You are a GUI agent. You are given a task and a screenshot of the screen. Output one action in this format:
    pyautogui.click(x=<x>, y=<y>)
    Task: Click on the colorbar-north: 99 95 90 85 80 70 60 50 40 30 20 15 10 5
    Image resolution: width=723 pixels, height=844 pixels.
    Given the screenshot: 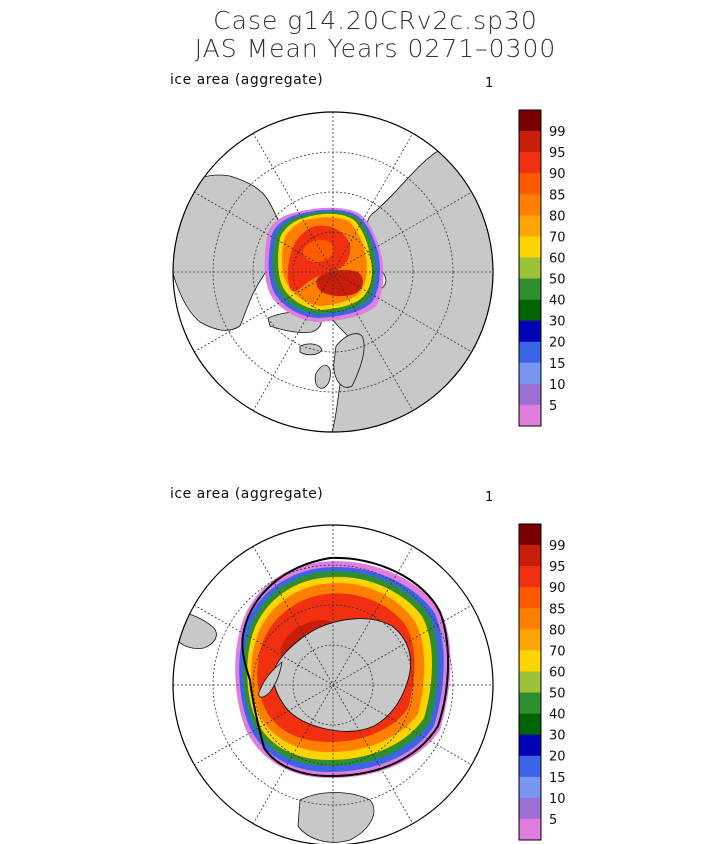 What is the action you would take?
    pyautogui.click(x=542, y=268)
    